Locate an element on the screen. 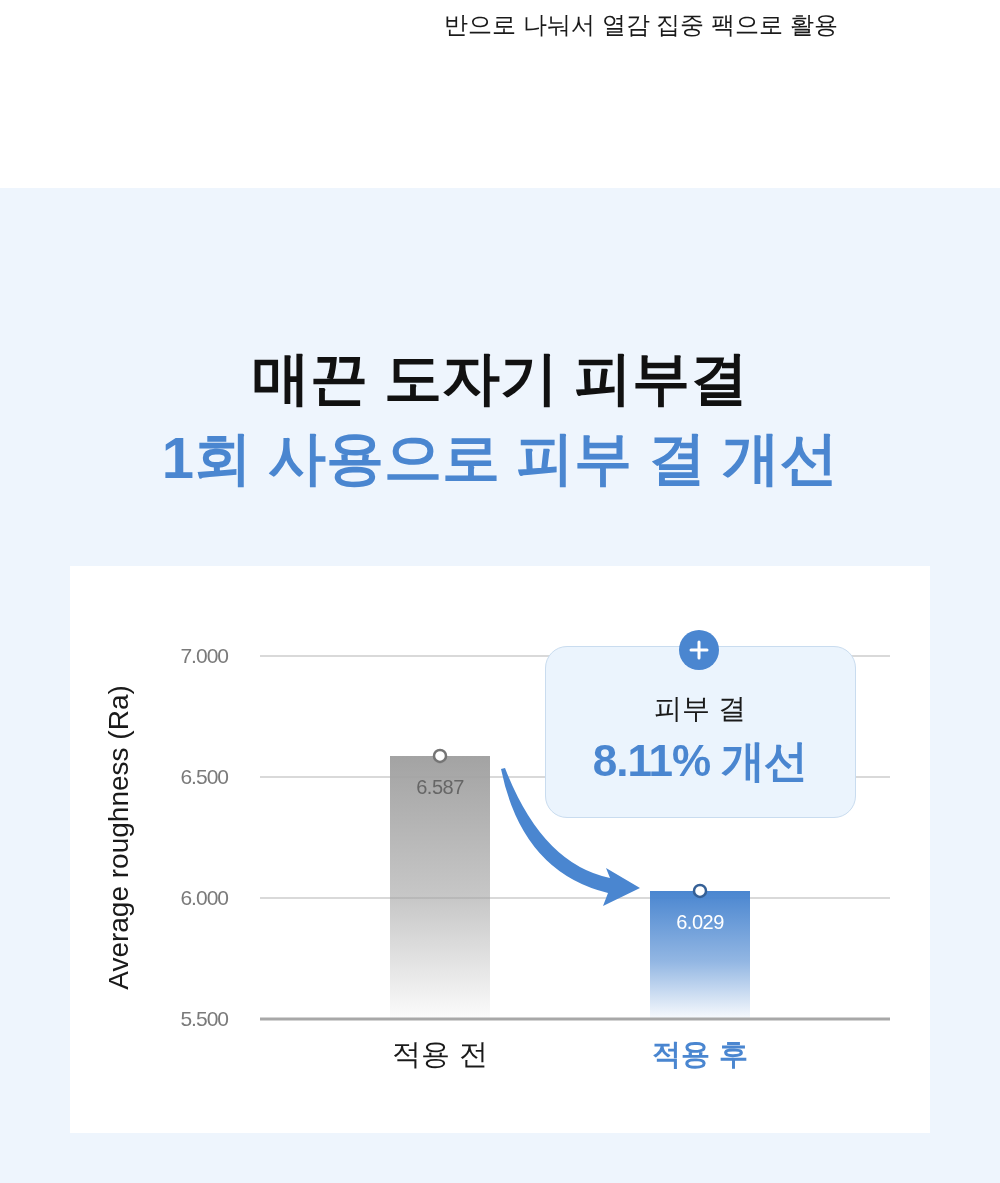  y-tick-label: 7.000 is located at coordinates (204, 656).